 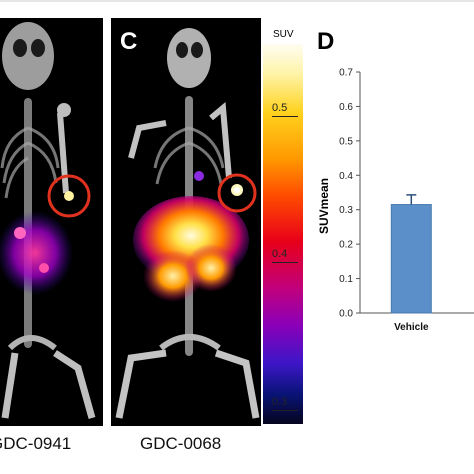 I want to click on y-tick-label: 0.3, so click(x=346, y=210).